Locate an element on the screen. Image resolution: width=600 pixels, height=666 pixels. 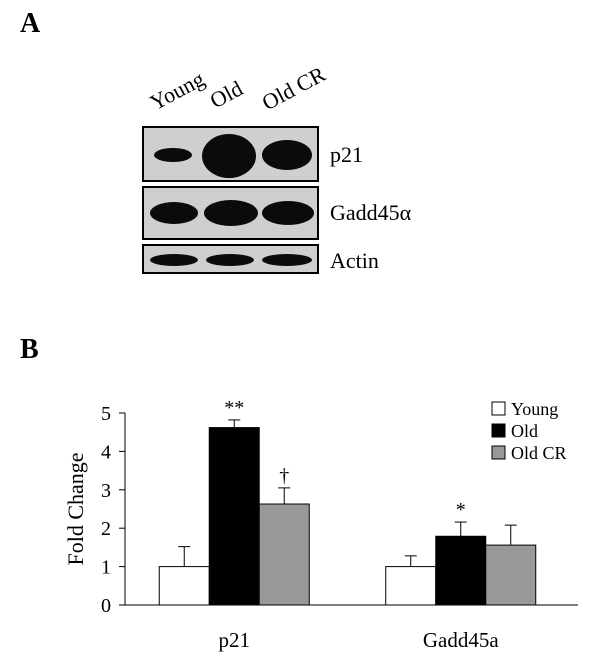
bar-young-gadd45a is located at coordinates (411, 586).